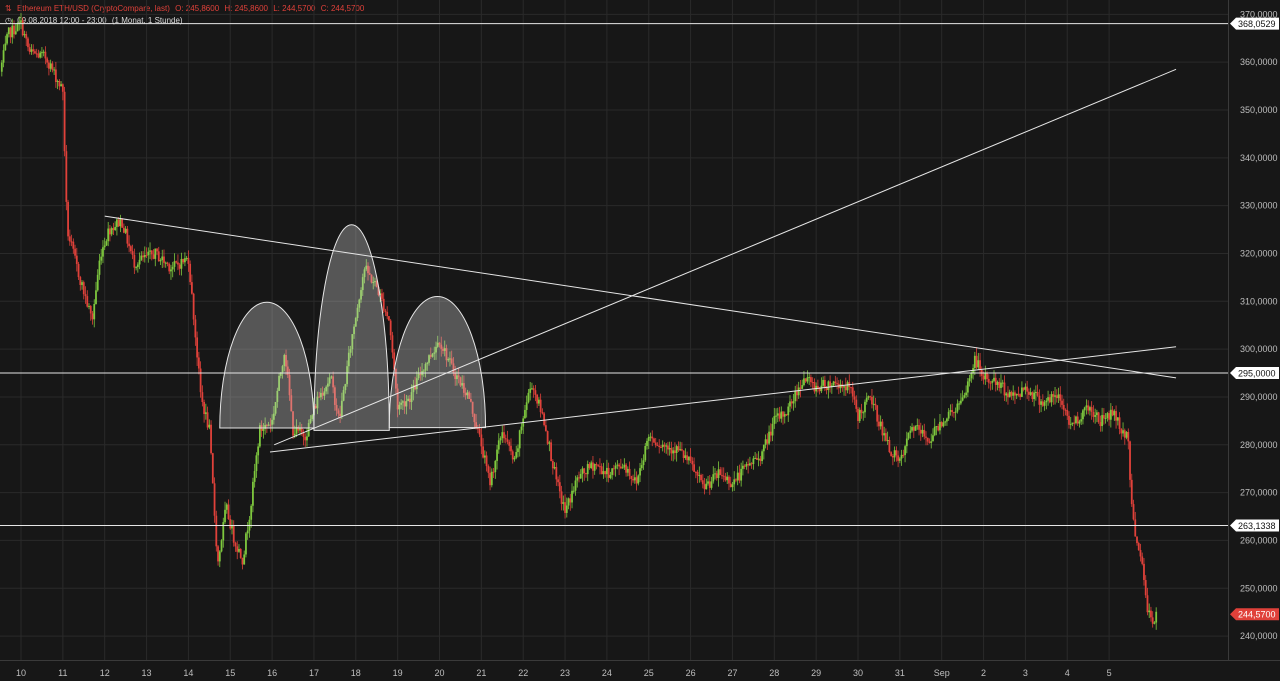  I want to click on x-tick-label: 31, so click(900, 673).